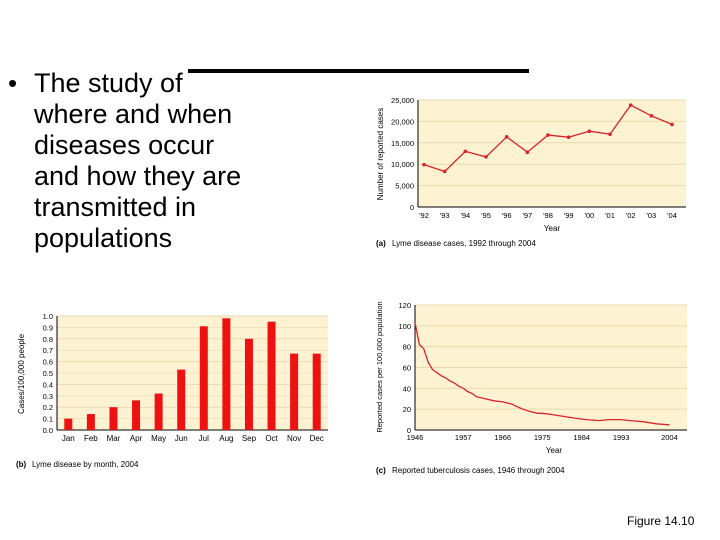 This screenshot has height=540, width=720. I want to click on fill-in-blank-line, so click(358, 71).